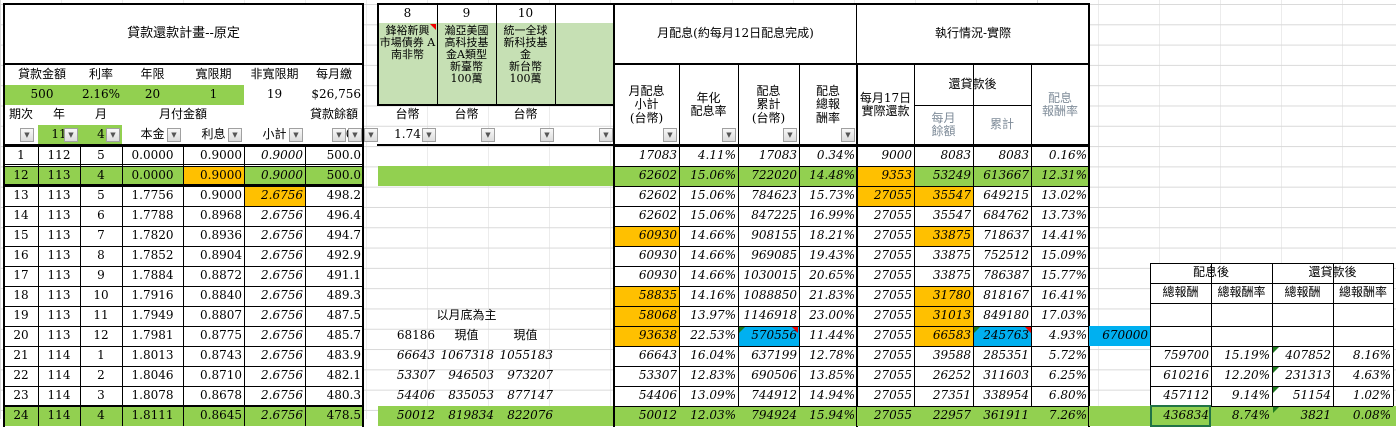 This screenshot has height=427, width=1396. Describe the element at coordinates (1060, 296) in the screenshot. I see `execution-cell: 16.41%` at that location.